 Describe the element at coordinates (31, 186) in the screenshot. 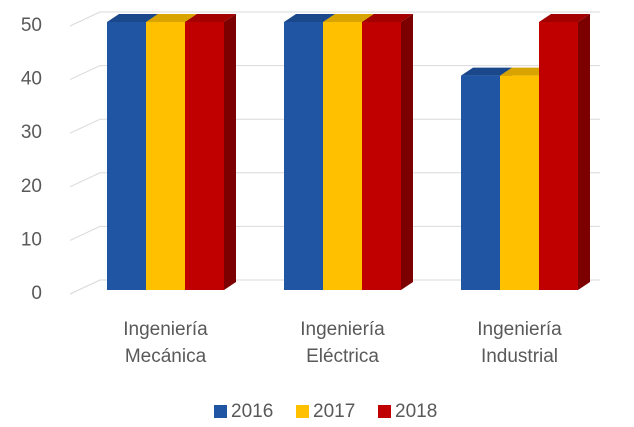

I see `y-tick-label: 20` at that location.